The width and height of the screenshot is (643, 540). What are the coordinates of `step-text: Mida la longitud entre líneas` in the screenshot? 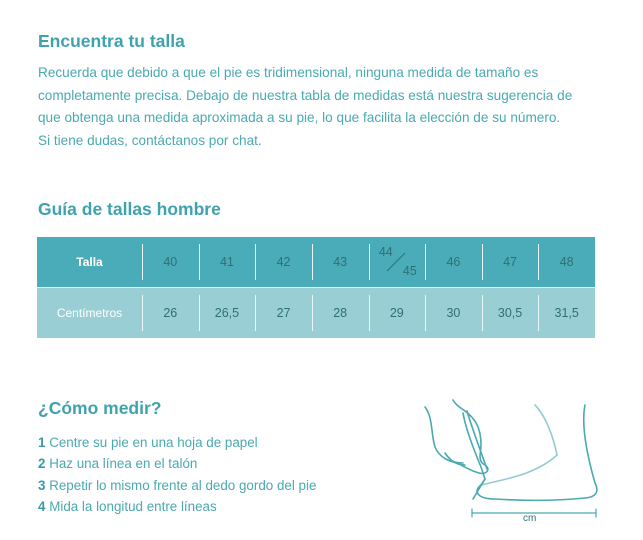 It's located at (133, 506).